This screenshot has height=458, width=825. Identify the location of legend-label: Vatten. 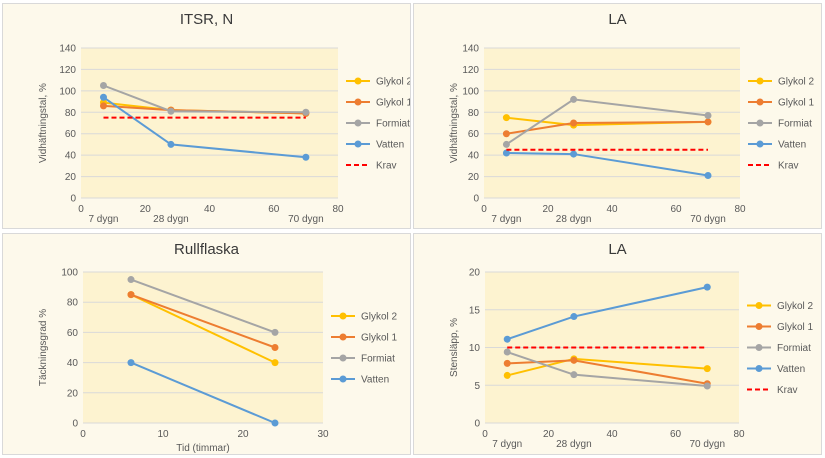
(390, 145).